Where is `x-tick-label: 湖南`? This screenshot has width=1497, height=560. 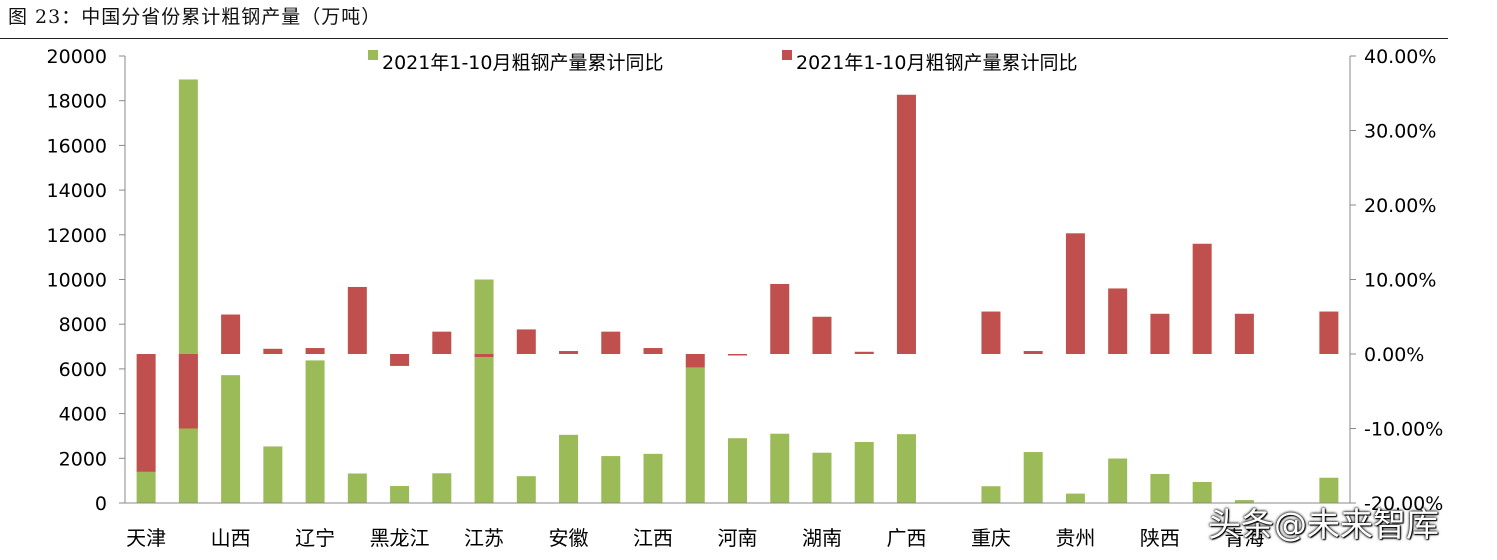
x-tick-label: 湖南 is located at coordinates (822, 538).